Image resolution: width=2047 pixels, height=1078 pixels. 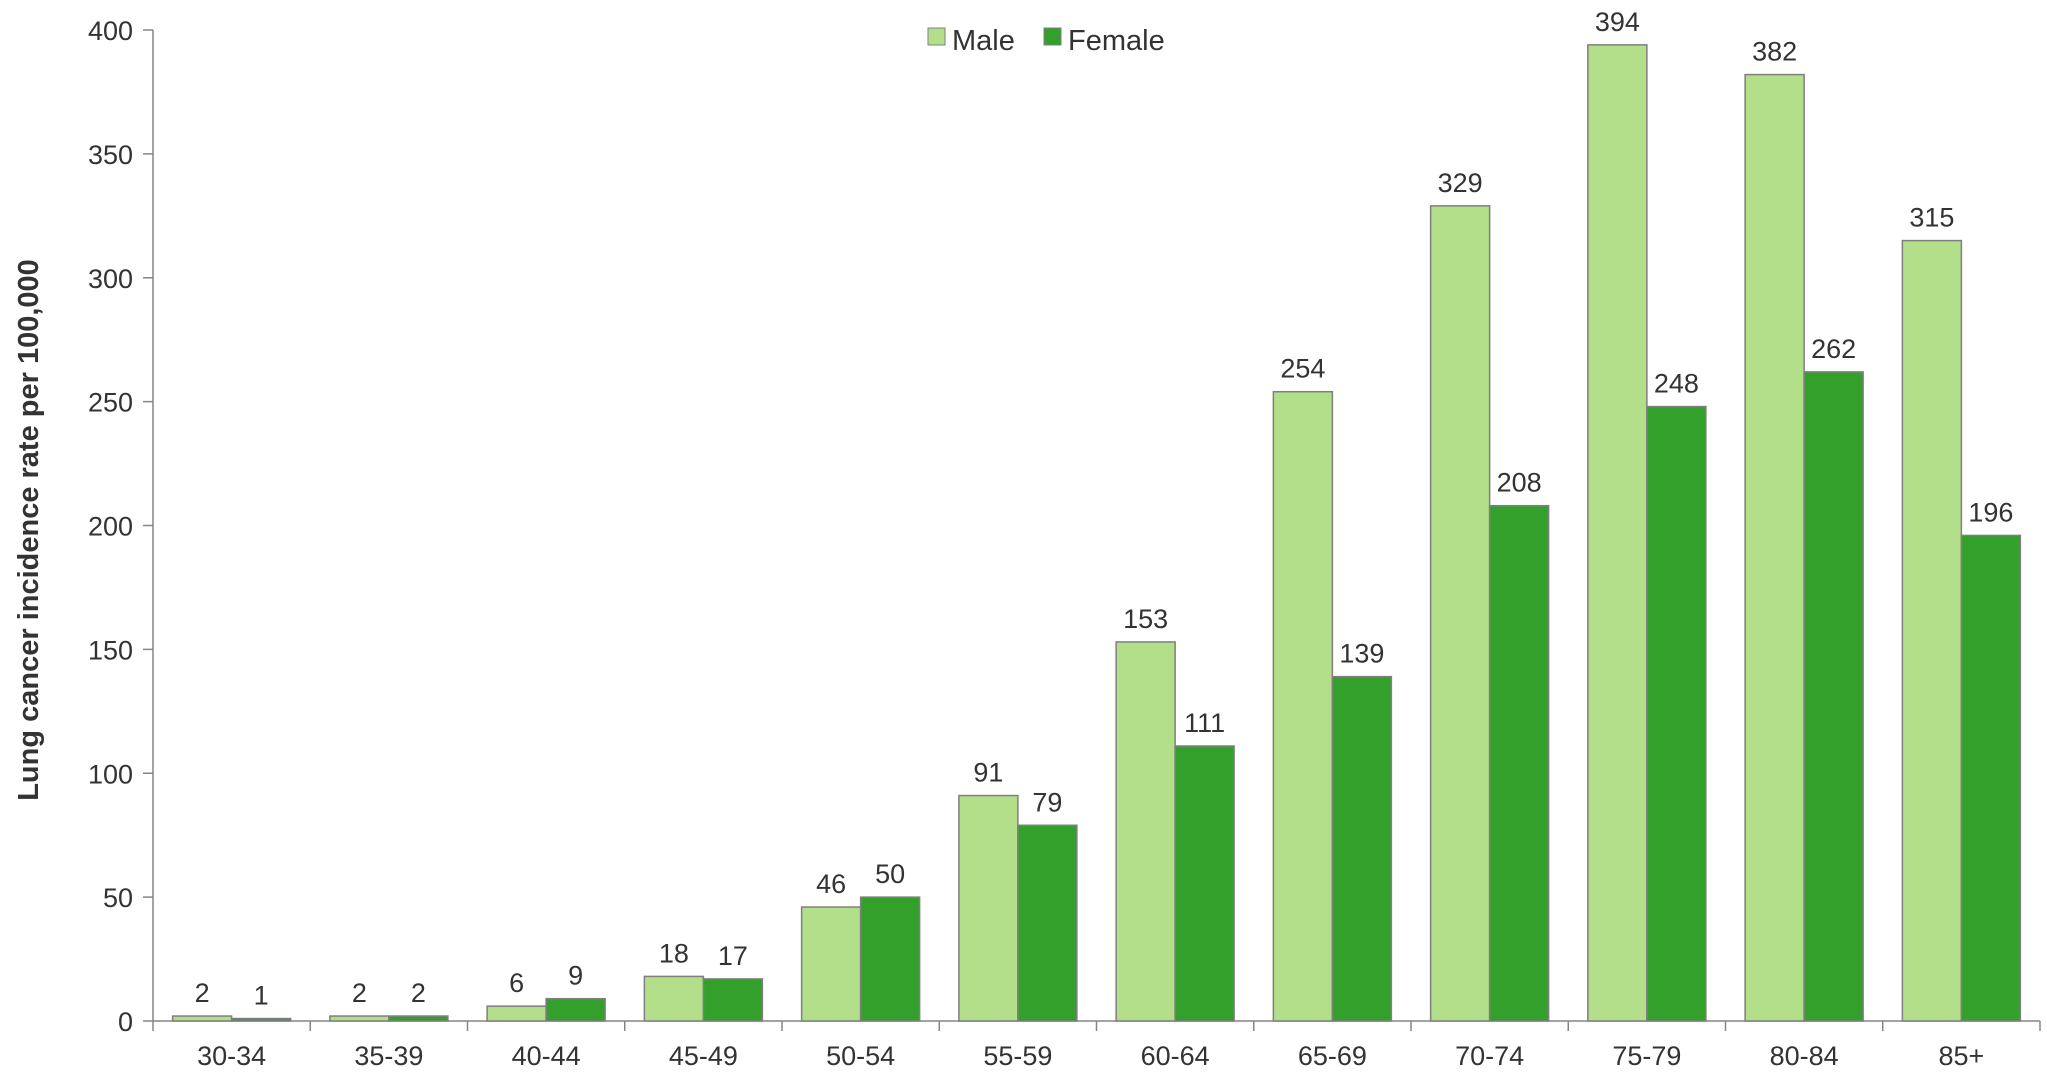 I want to click on legend-label-female: Female, so click(x=1116, y=41).